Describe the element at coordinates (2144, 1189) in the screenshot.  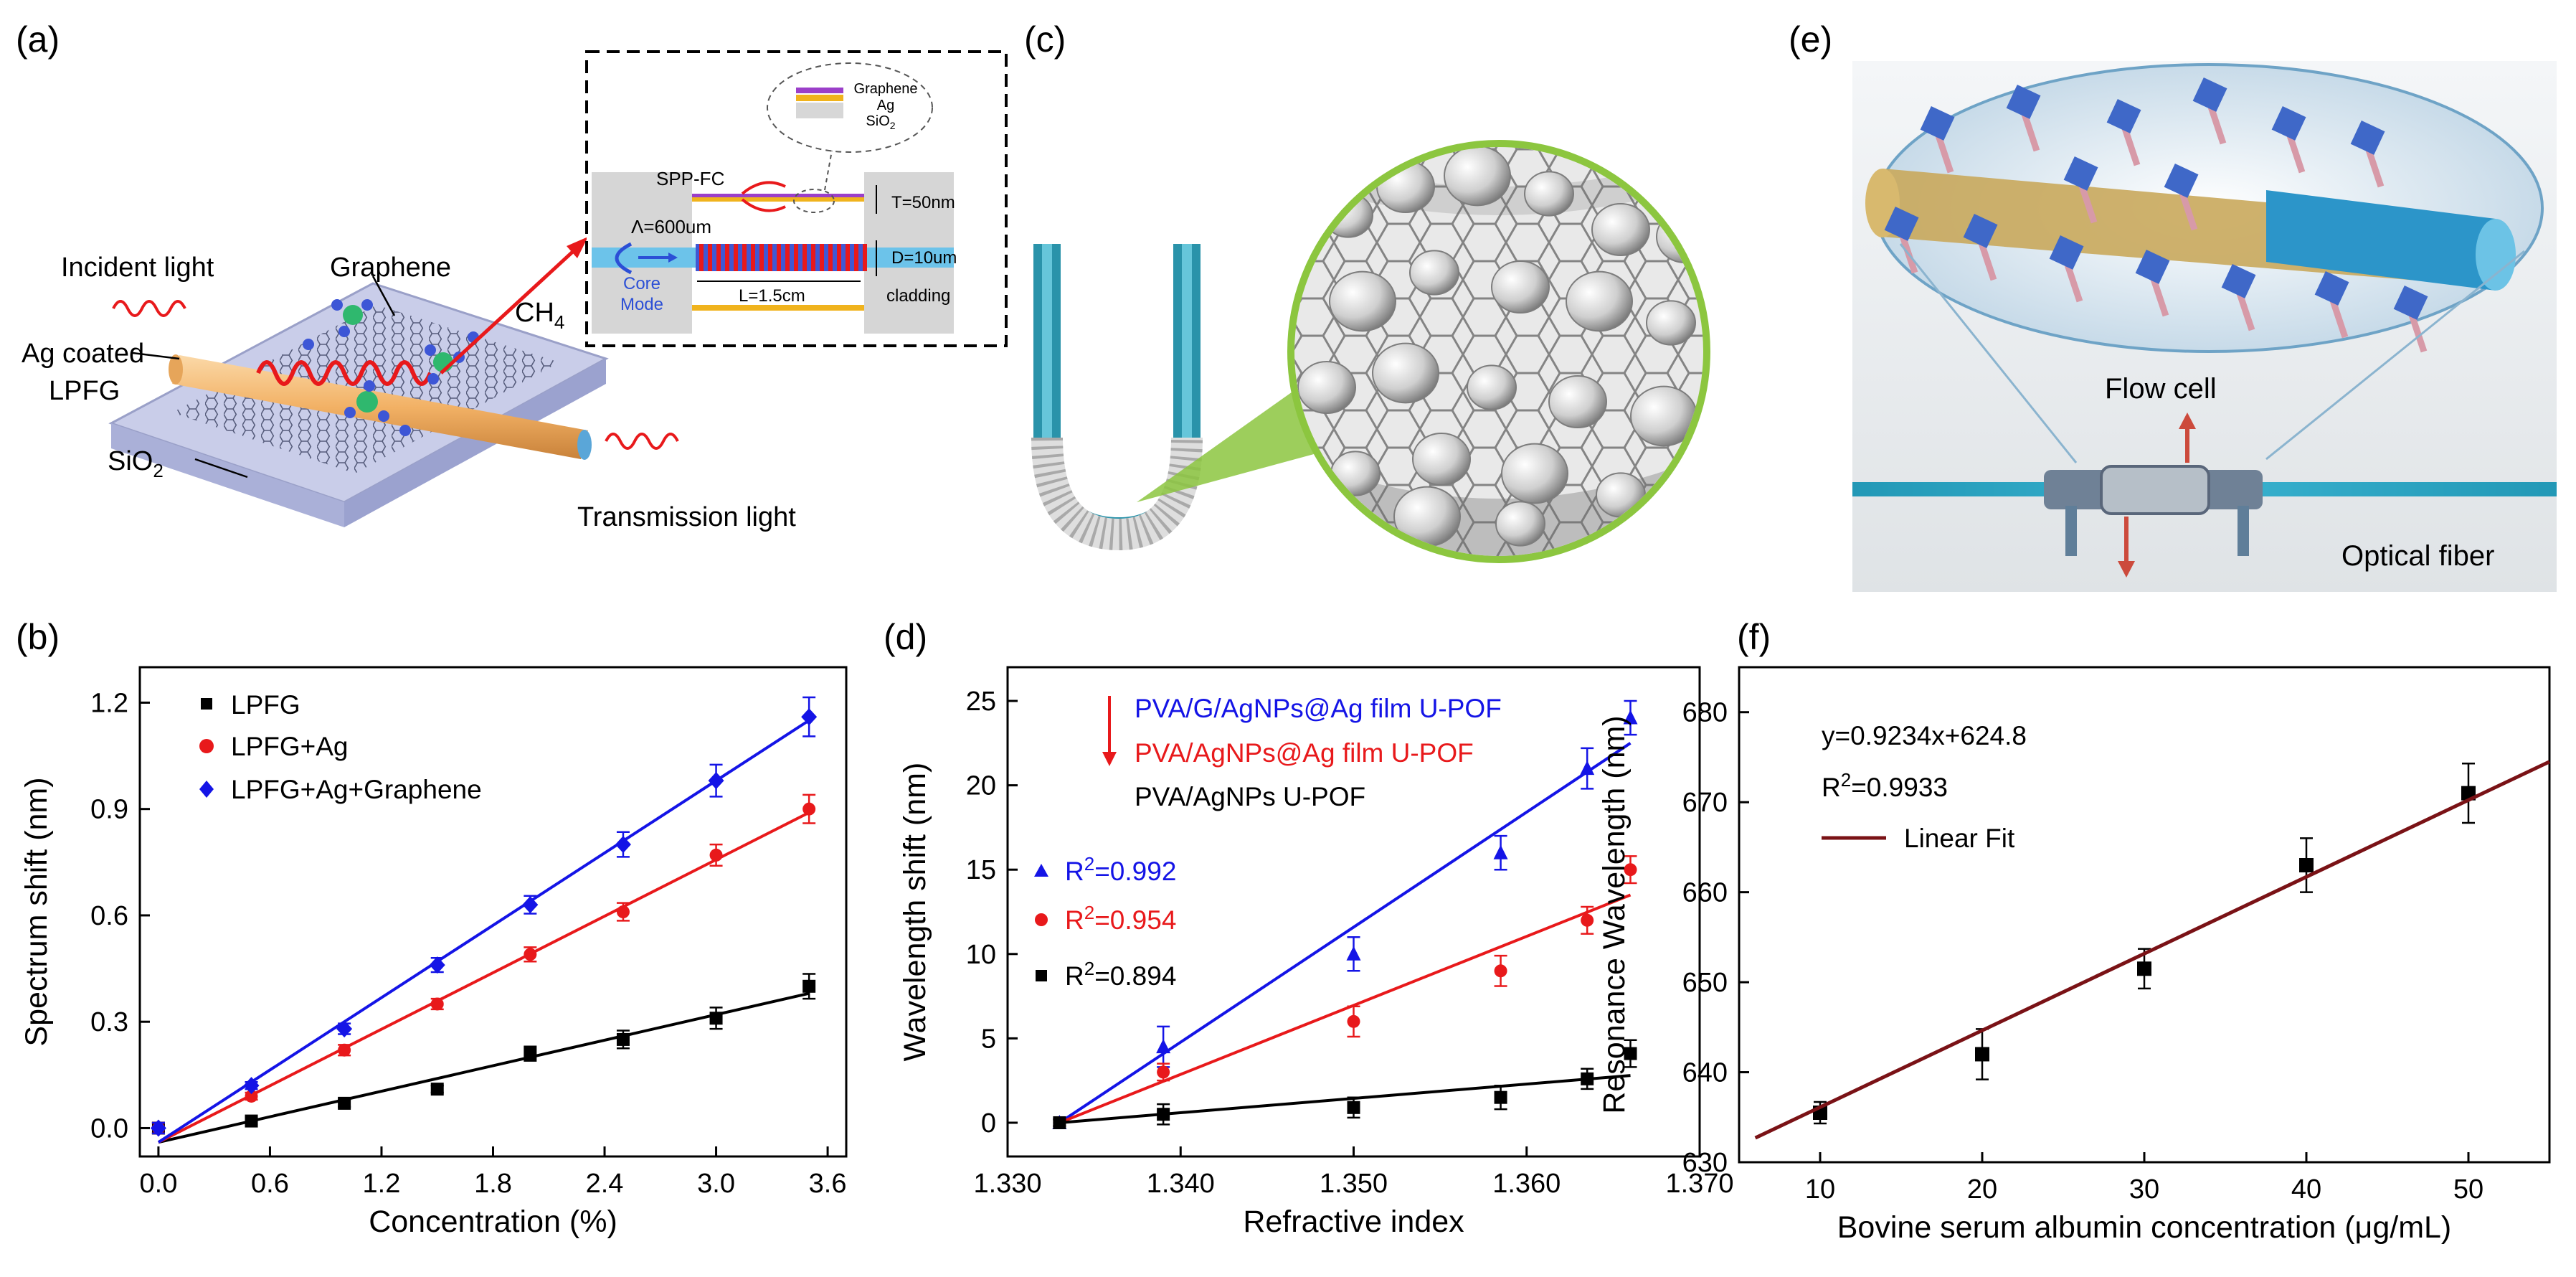
I see `x-tick-label: 30` at that location.